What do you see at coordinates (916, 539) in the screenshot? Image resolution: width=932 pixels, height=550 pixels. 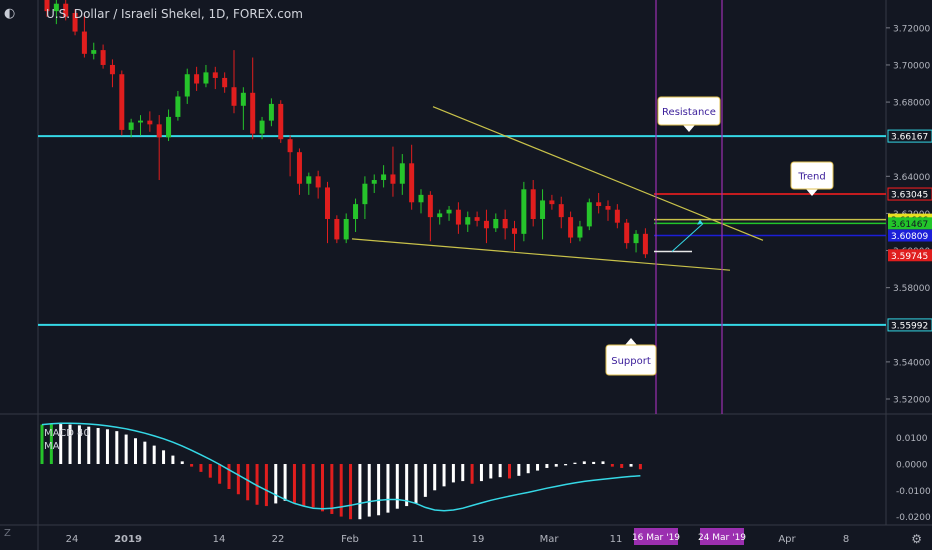 I see `gear-icon: ⚙` at bounding box center [916, 539].